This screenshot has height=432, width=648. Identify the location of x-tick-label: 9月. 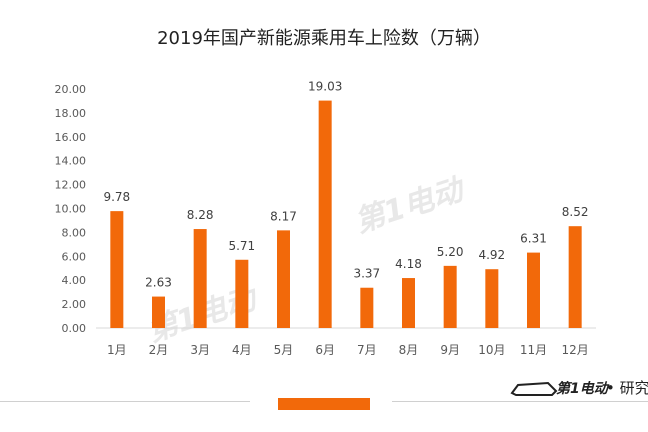
(450, 350).